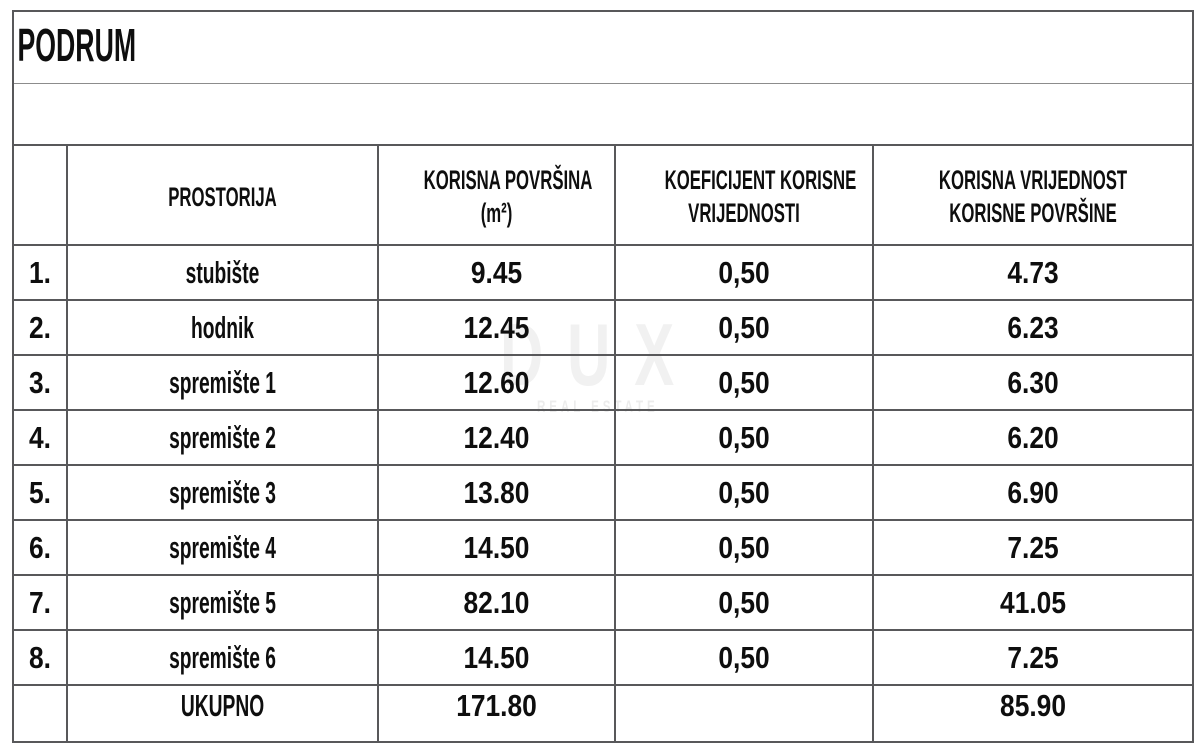 The image size is (1200, 743). I want to click on cell-room-name: spremište 2, so click(222, 437).